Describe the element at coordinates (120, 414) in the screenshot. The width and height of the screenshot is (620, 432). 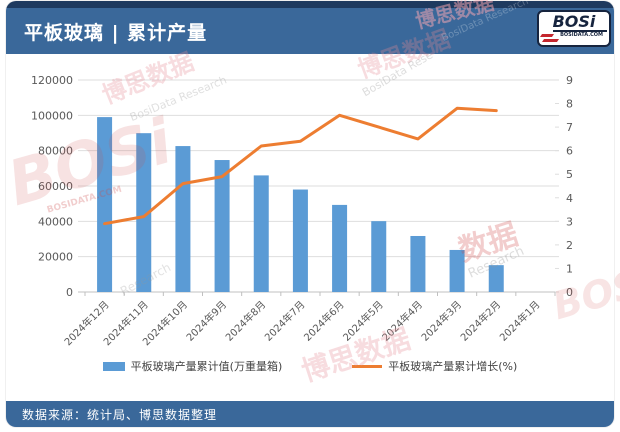
I see `data-source-text: 数据来源：统计局、博思数据整理` at that location.